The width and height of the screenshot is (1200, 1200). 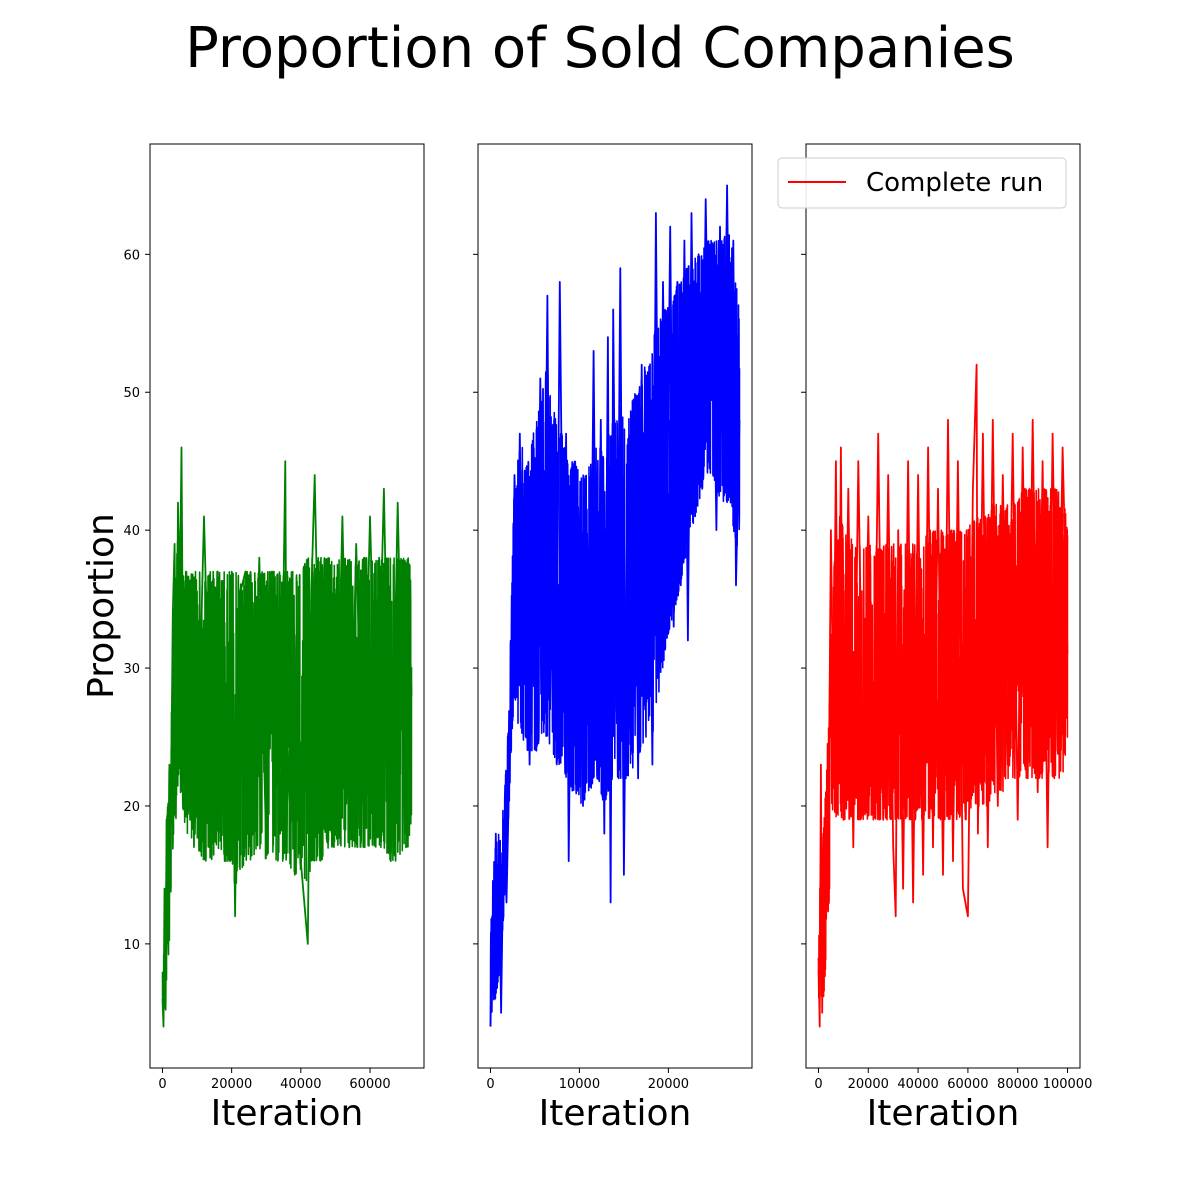 What do you see at coordinates (131, 669) in the screenshot?
I see `y-tick-label: 30` at bounding box center [131, 669].